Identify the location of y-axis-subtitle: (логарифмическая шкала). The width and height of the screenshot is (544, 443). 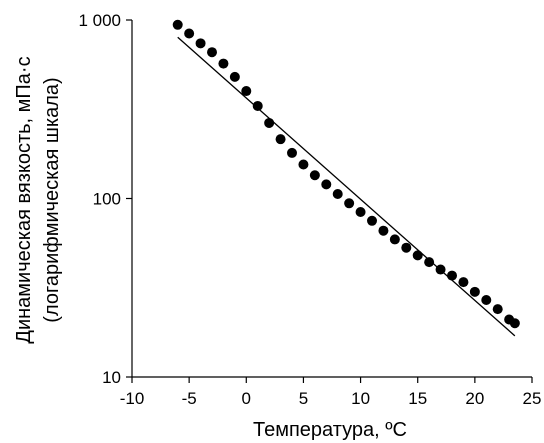
(52, 199).